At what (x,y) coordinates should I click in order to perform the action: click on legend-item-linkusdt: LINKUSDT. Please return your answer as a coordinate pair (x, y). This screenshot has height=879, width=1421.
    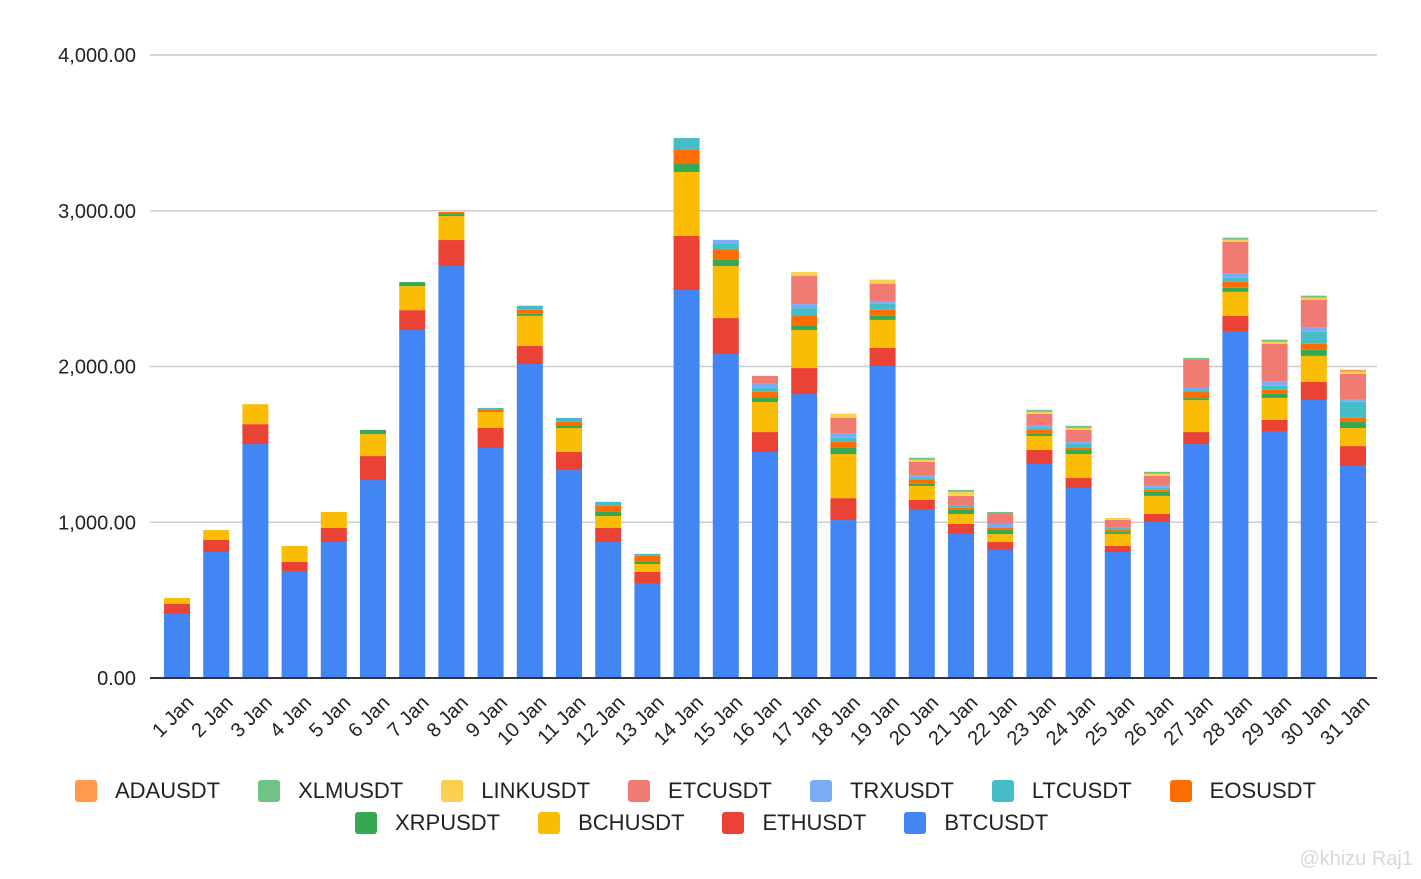
    Looking at the image, I should click on (515, 791).